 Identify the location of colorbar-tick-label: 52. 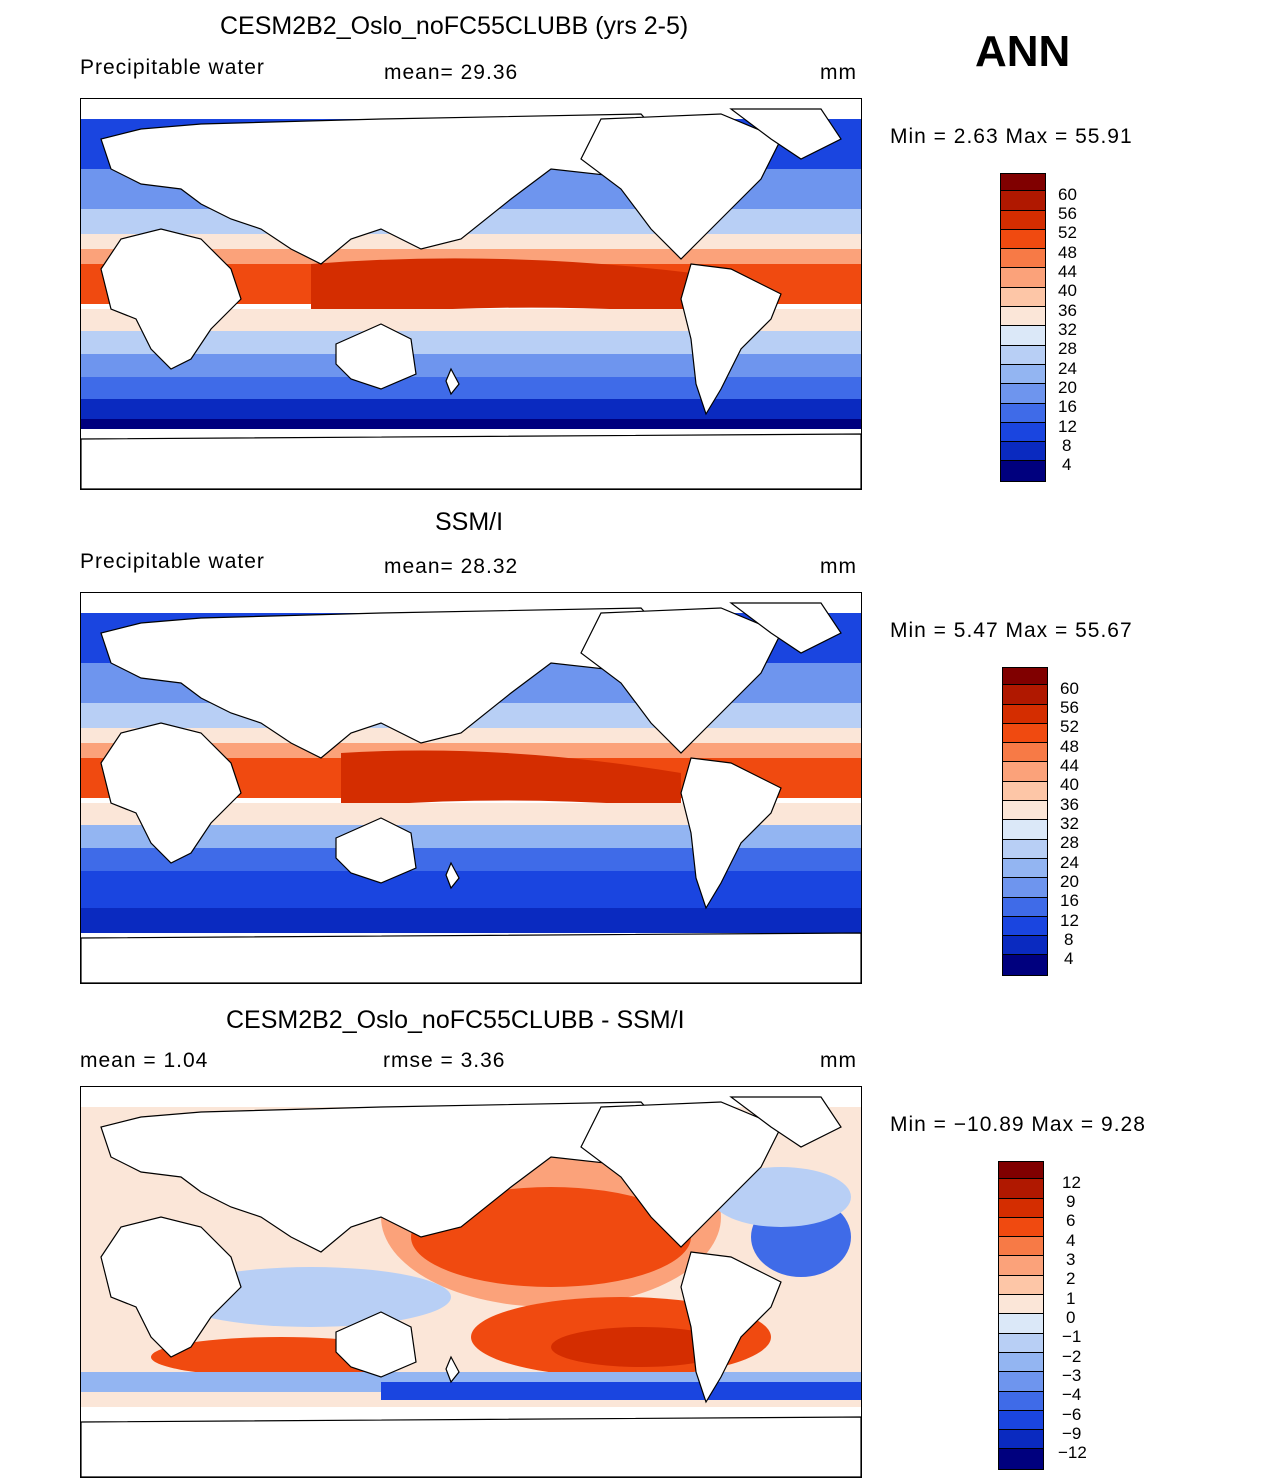
(1067, 232).